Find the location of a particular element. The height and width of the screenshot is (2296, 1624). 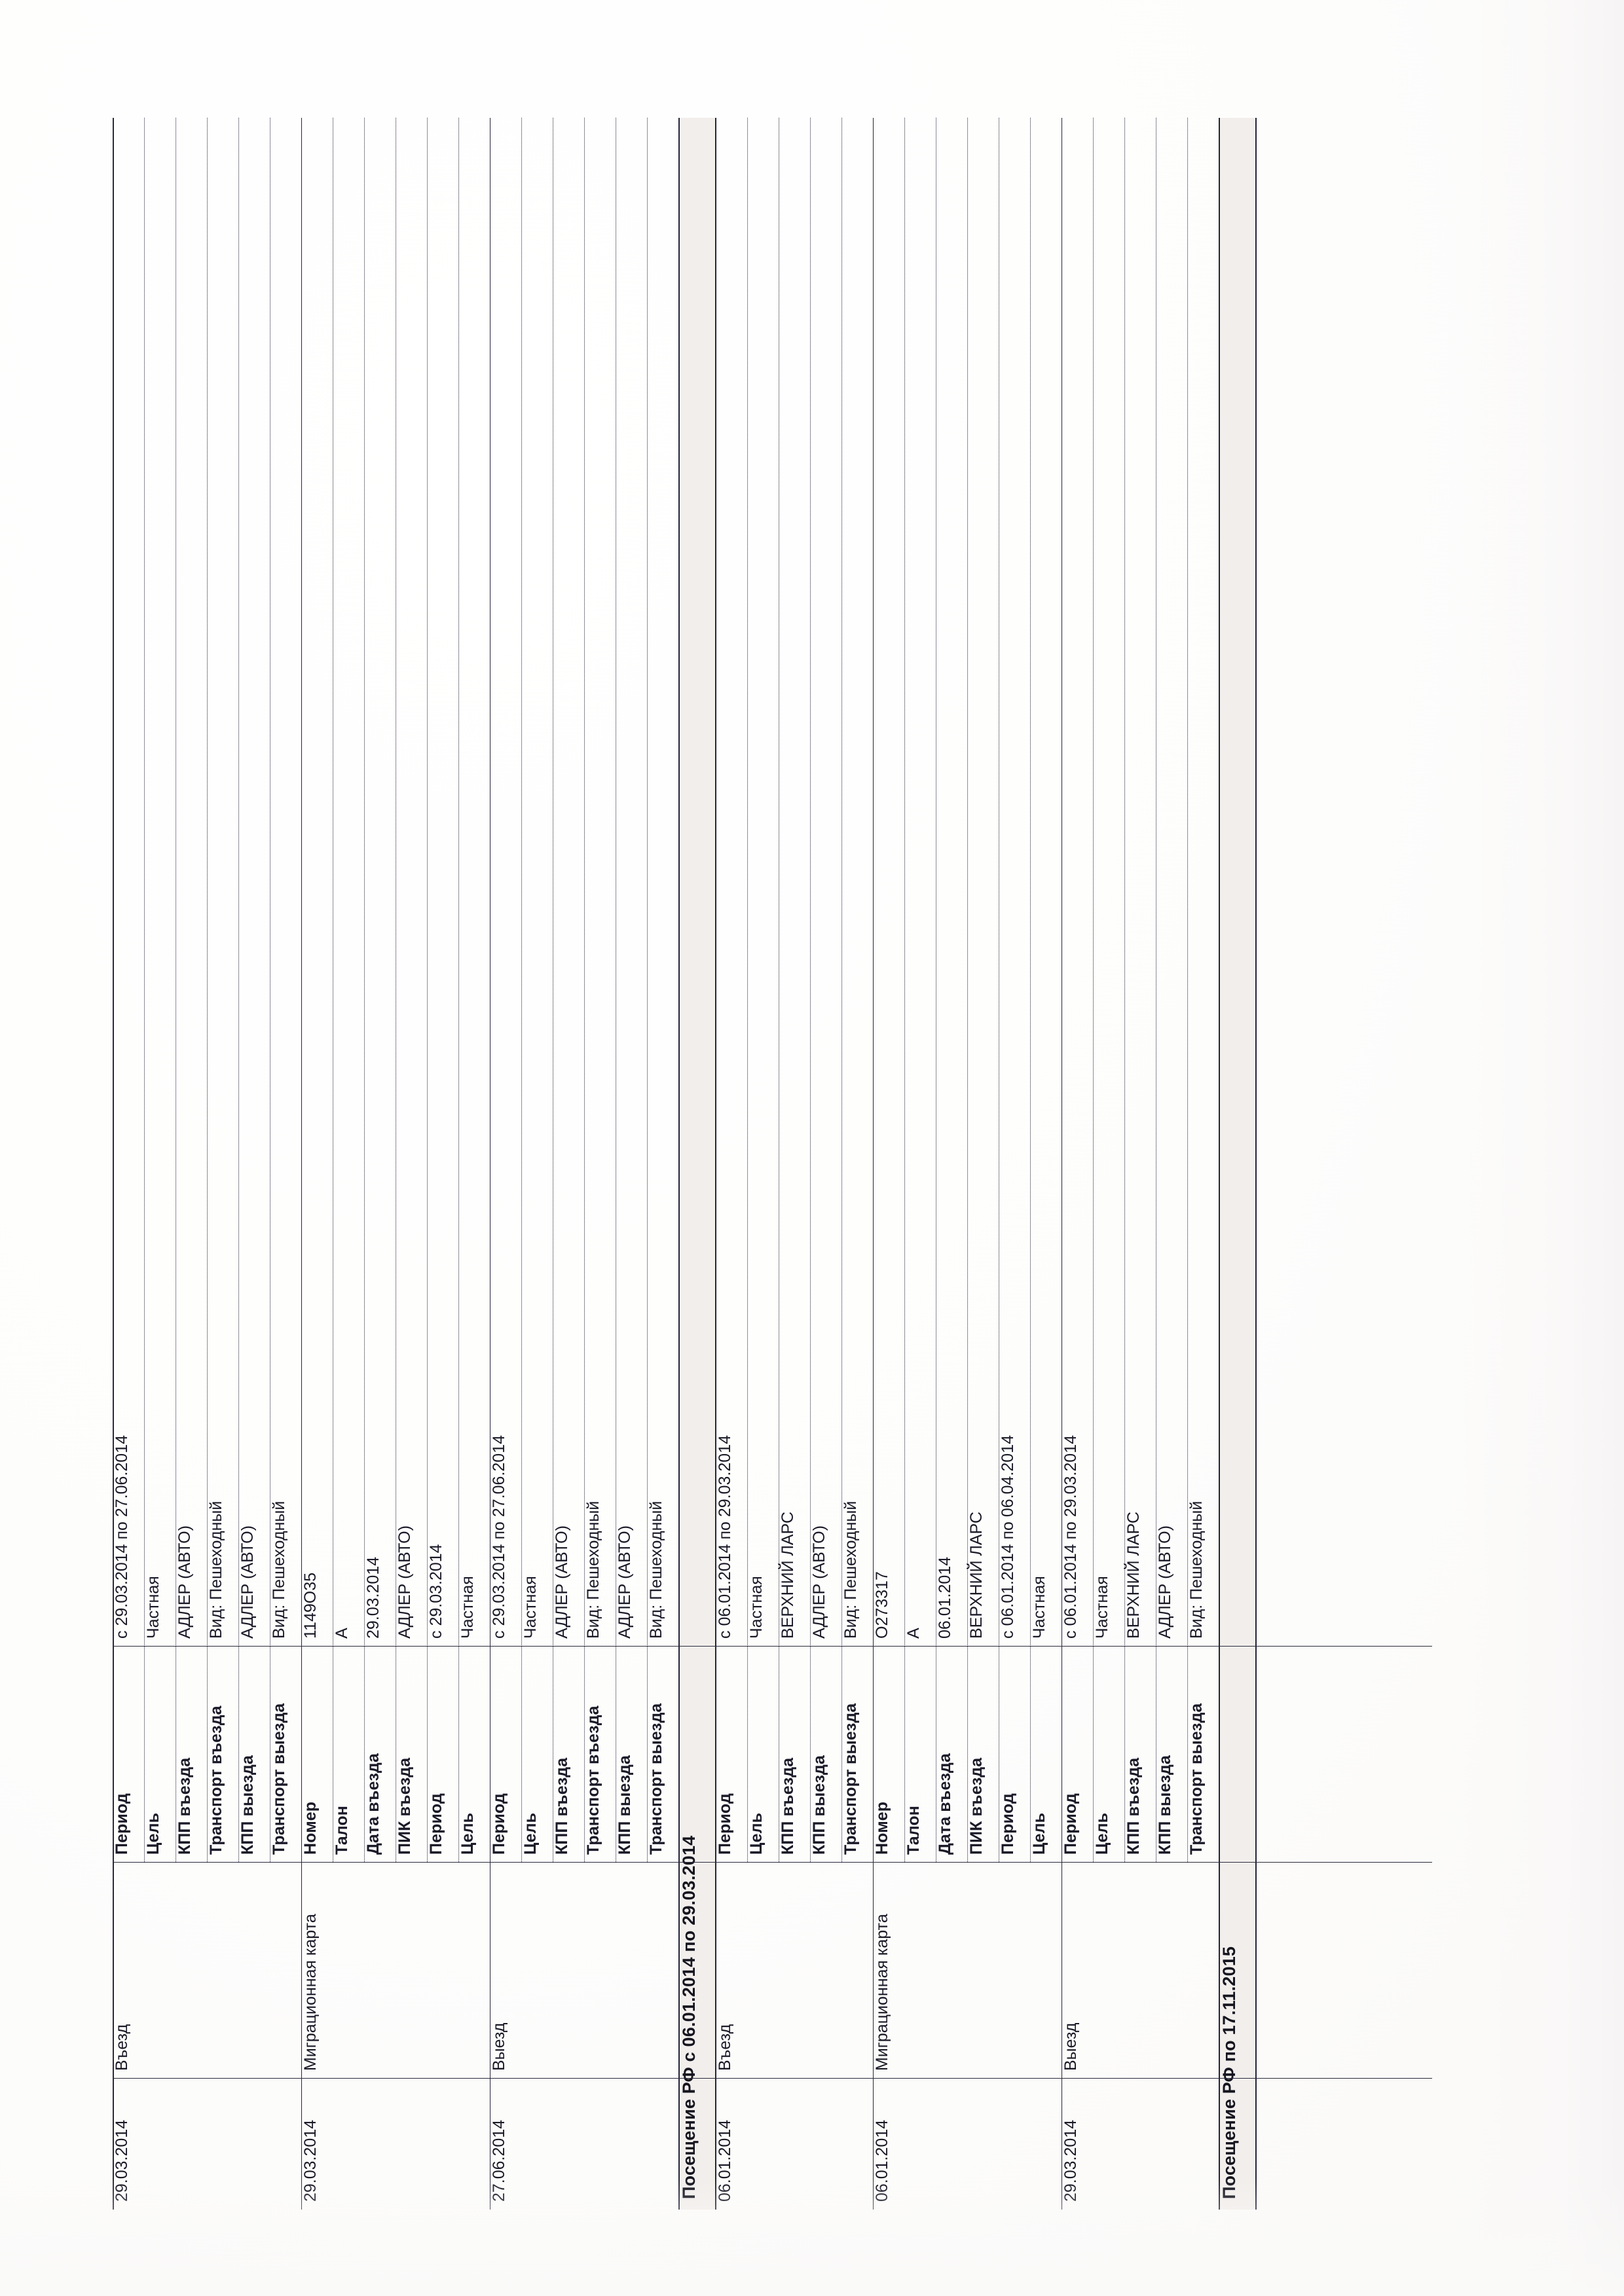

field-value: 29.03.2014 is located at coordinates (380, 882).